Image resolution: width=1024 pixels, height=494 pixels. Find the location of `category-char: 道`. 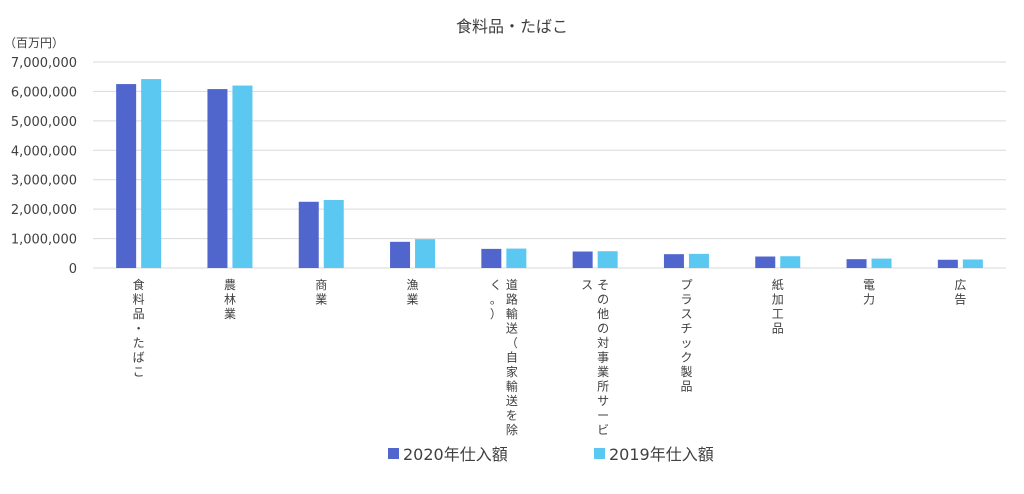

category-char: 道 is located at coordinates (512, 285).